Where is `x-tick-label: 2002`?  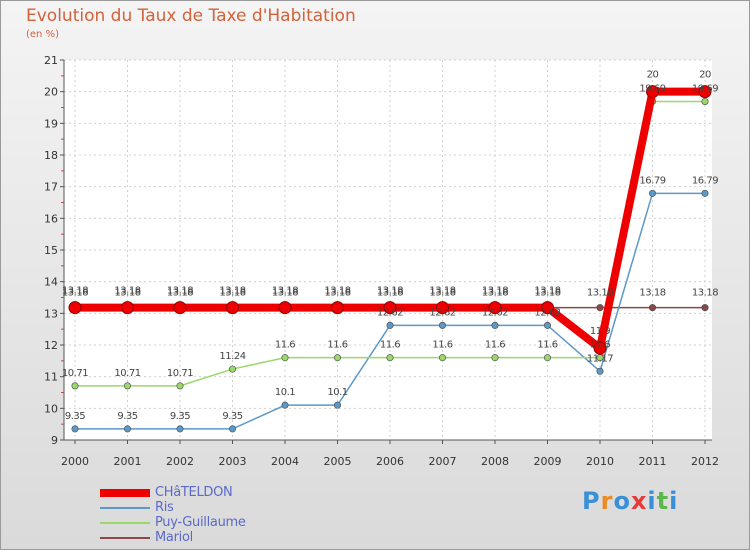
x-tick-label: 2002 is located at coordinates (180, 461).